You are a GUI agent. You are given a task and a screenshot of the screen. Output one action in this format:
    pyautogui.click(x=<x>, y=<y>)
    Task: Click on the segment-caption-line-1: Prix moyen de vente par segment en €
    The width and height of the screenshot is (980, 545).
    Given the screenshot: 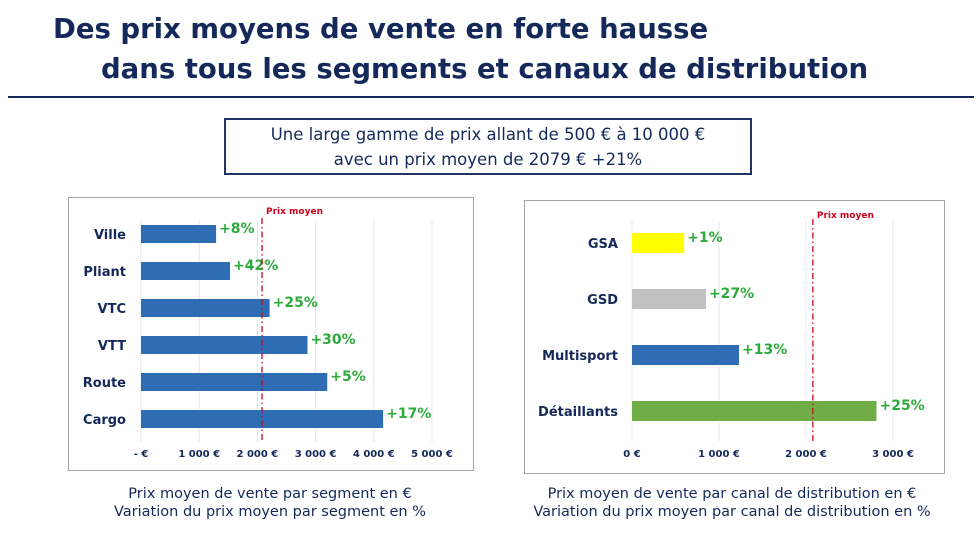 What is the action you would take?
    pyautogui.click(x=270, y=494)
    